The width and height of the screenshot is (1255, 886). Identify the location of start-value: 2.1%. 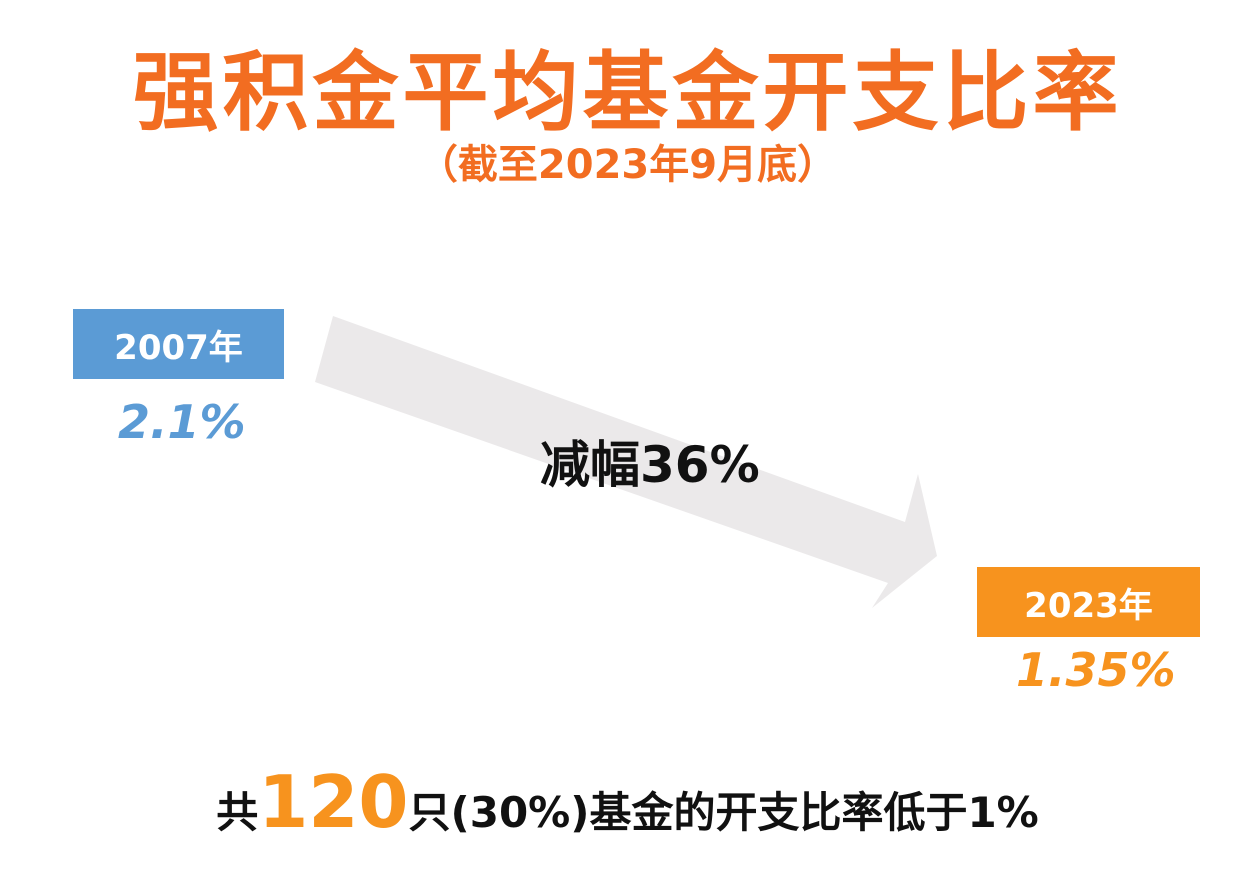
(182, 422).